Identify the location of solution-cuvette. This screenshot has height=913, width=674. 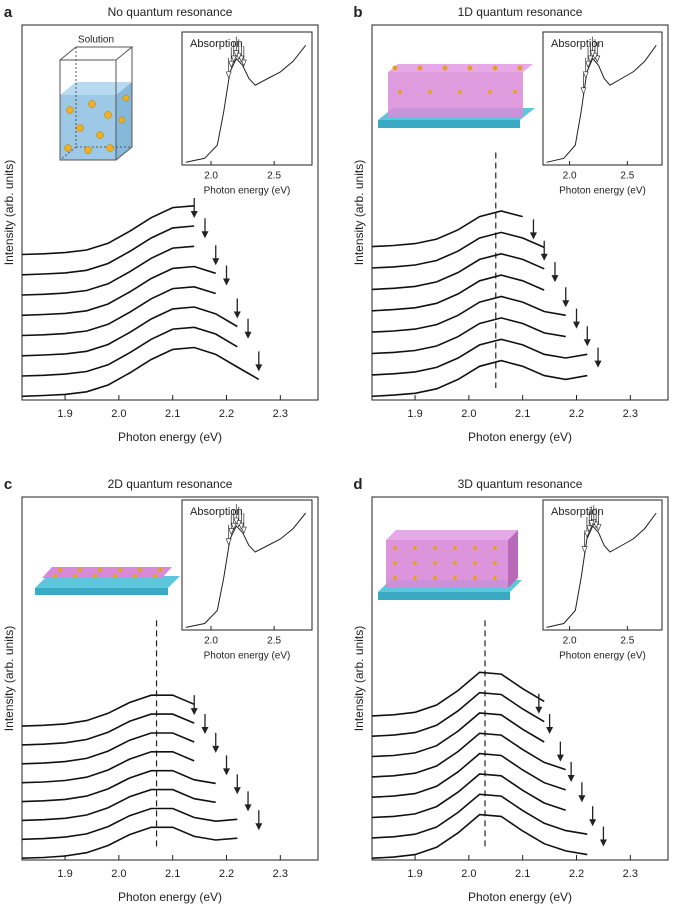
(96, 103).